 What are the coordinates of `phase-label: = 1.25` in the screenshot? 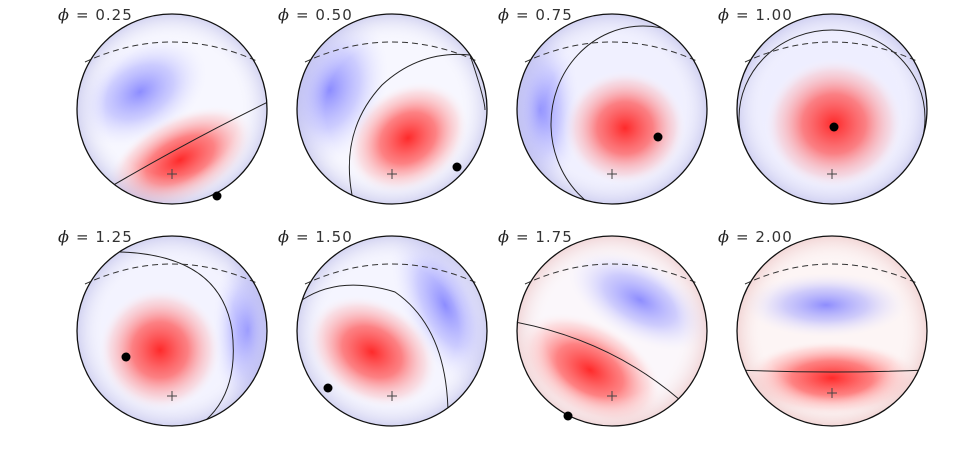 It's located at (104, 237).